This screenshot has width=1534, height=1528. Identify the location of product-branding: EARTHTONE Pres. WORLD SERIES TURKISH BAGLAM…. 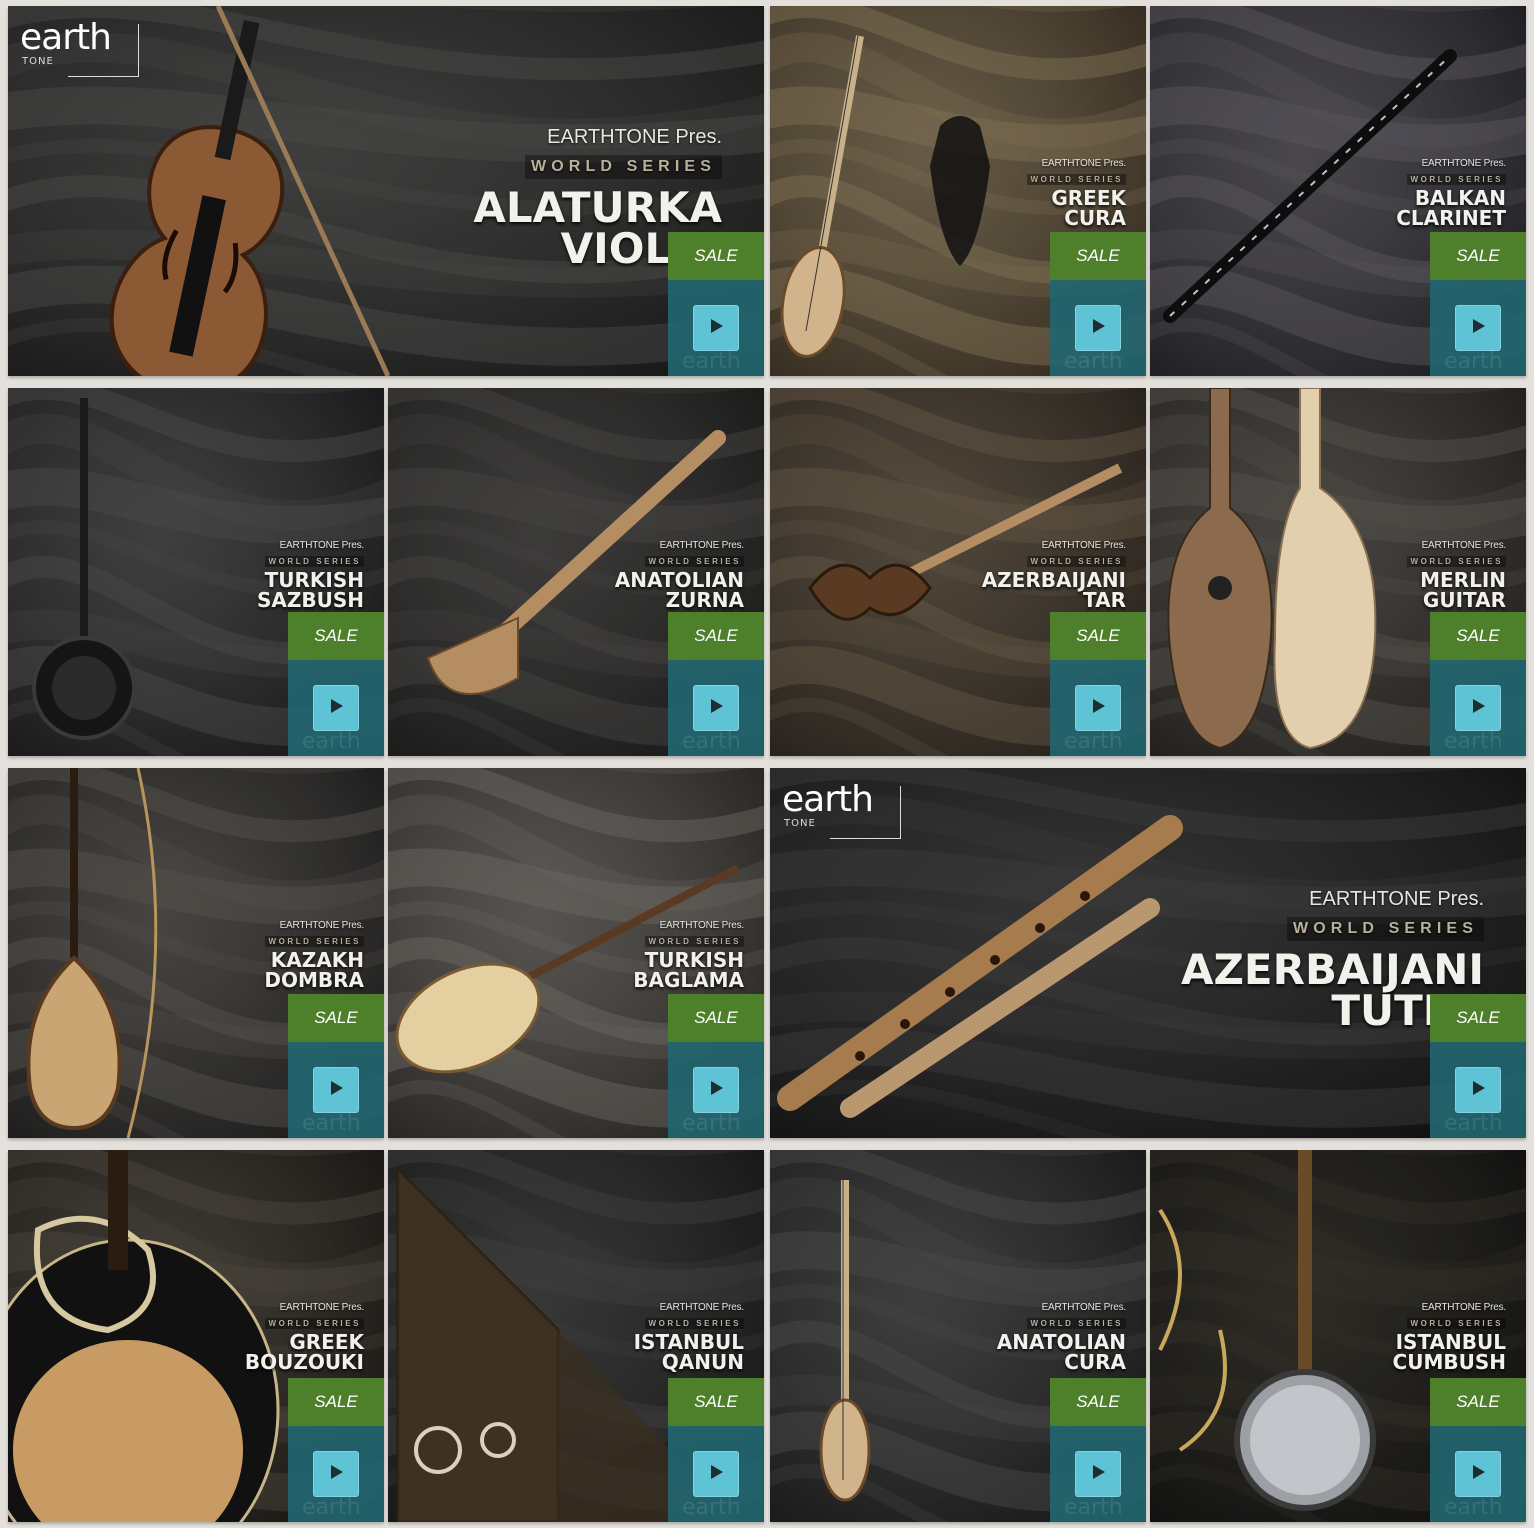
(688, 955).